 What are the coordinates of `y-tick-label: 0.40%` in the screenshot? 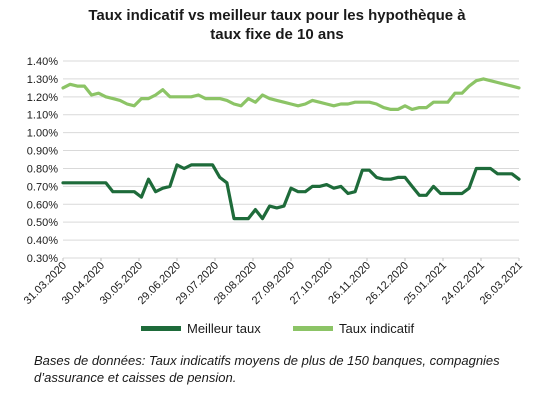 It's located at (42, 241).